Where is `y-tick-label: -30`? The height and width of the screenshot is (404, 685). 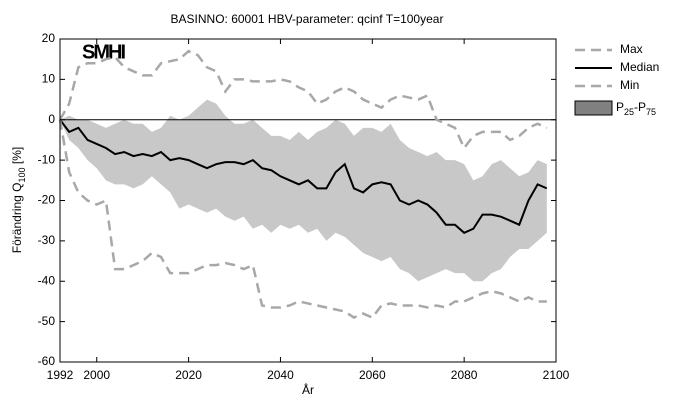 y-tick-label: -30 is located at coordinates (47, 240).